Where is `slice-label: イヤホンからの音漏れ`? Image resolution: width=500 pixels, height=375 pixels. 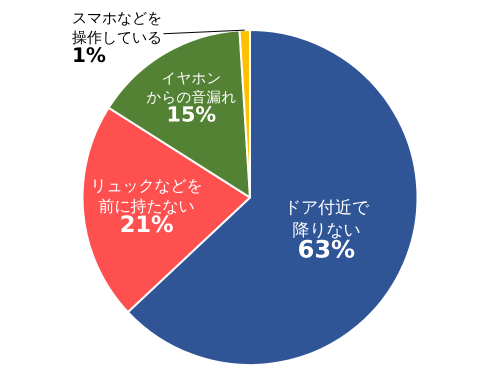
slice-label: イヤホンからの音漏れ is located at coordinates (191, 88).